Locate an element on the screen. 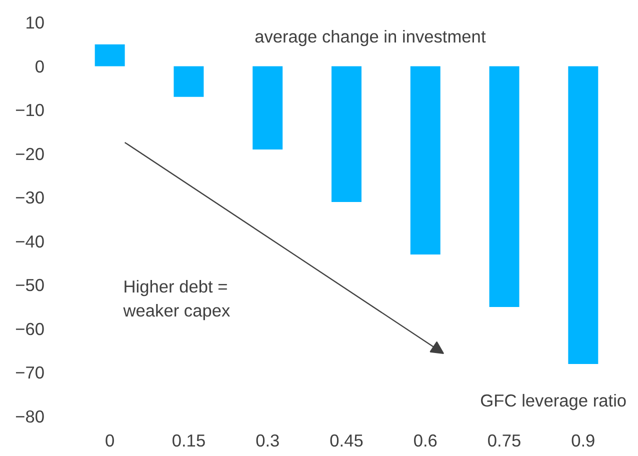  x-tick-label: 0.15 is located at coordinates (189, 440).